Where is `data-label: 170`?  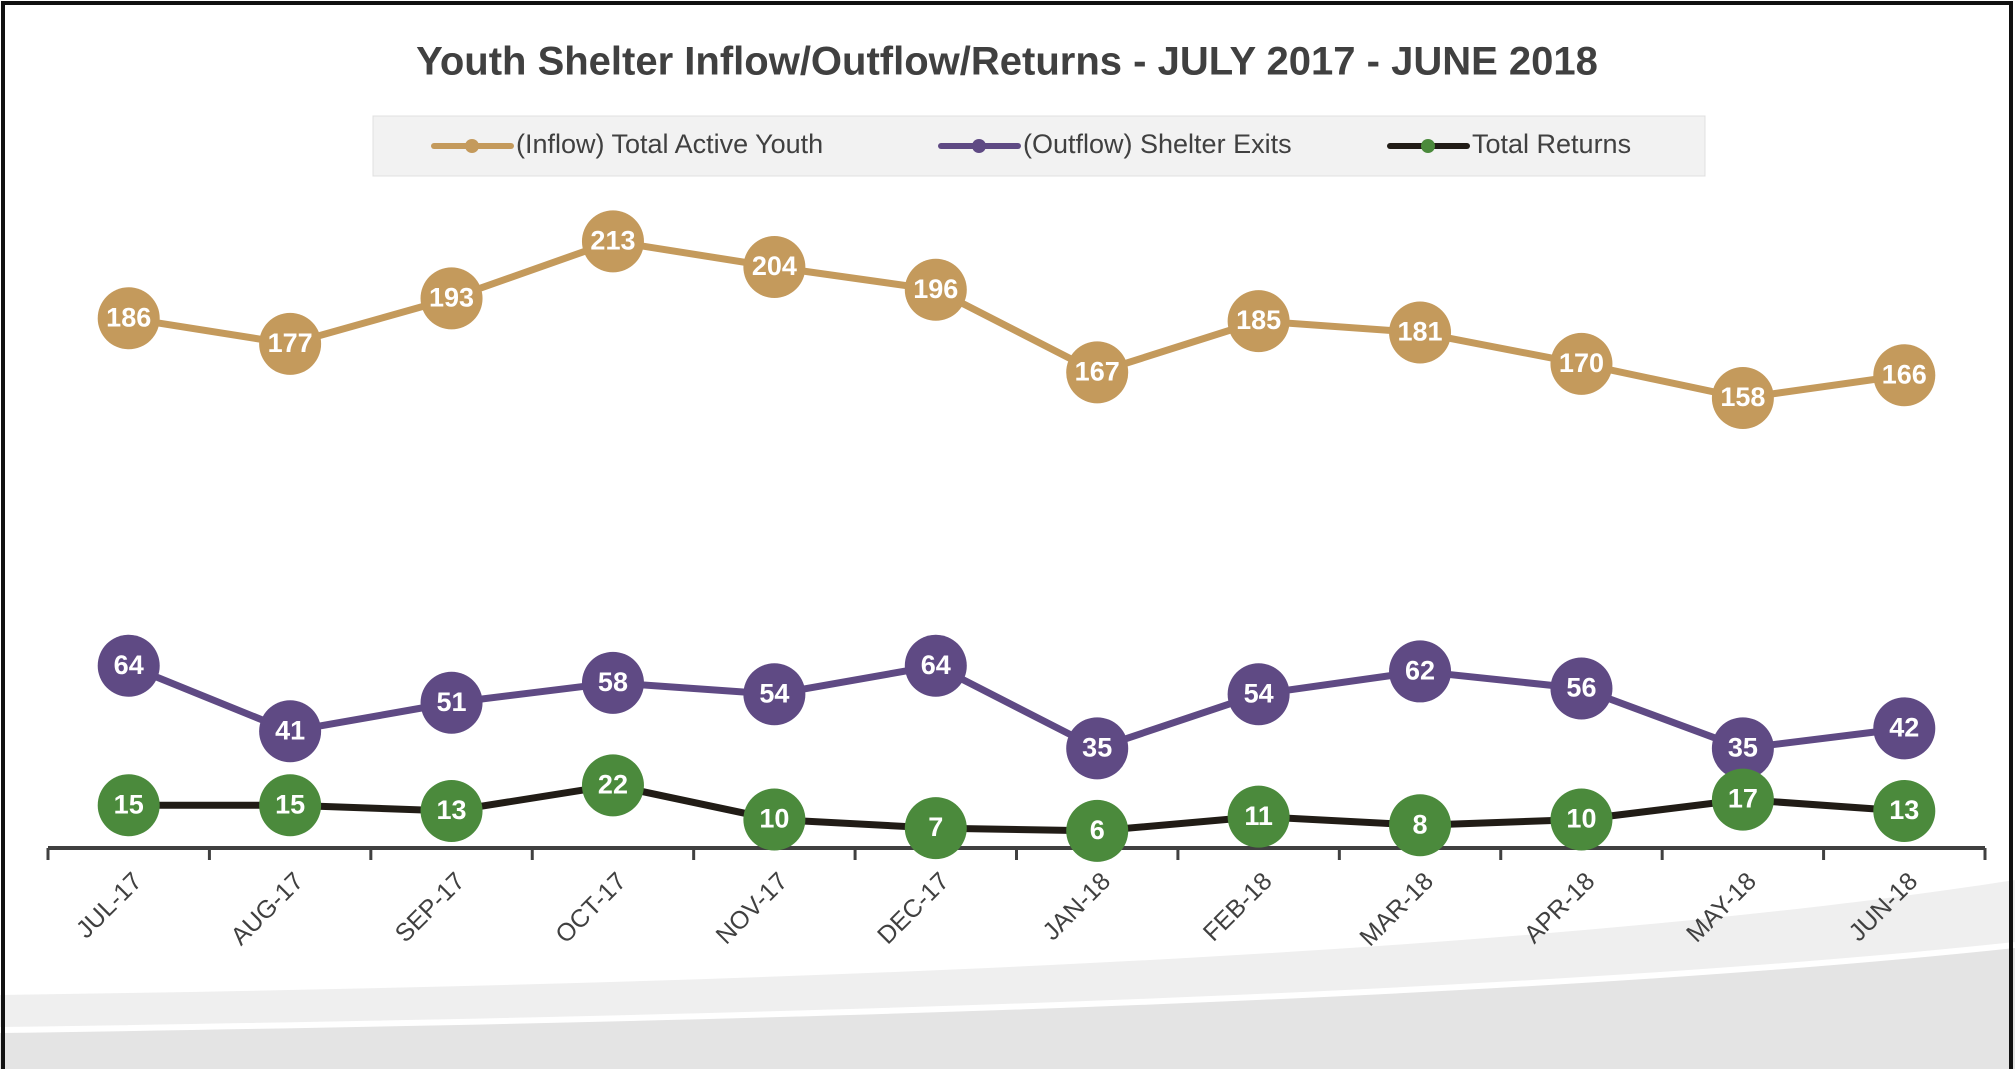
data-label: 170 is located at coordinates (1581, 363).